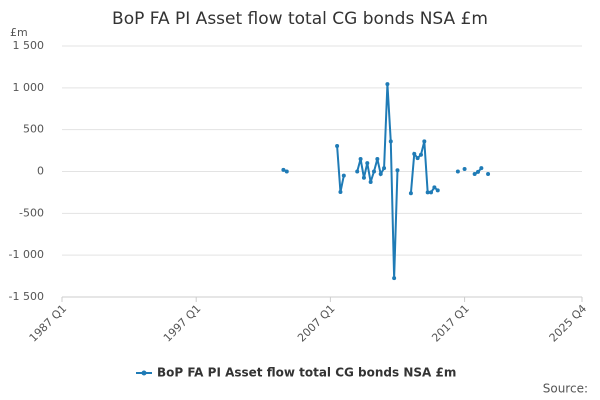 This screenshot has width=600, height=400. Describe the element at coordinates (144, 373) in the screenshot. I see `legend-marker` at that location.